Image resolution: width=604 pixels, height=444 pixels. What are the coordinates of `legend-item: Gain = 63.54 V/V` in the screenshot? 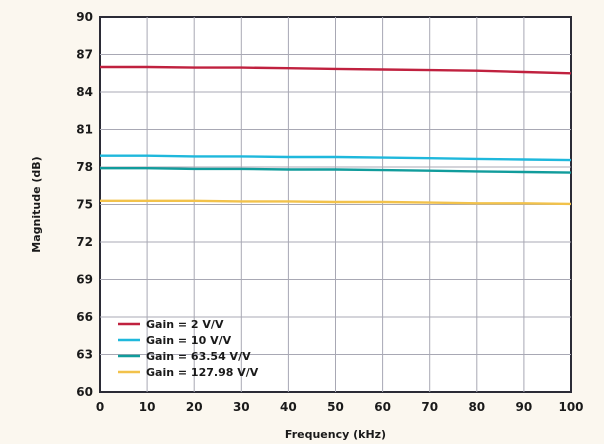 It's located at (184, 356).